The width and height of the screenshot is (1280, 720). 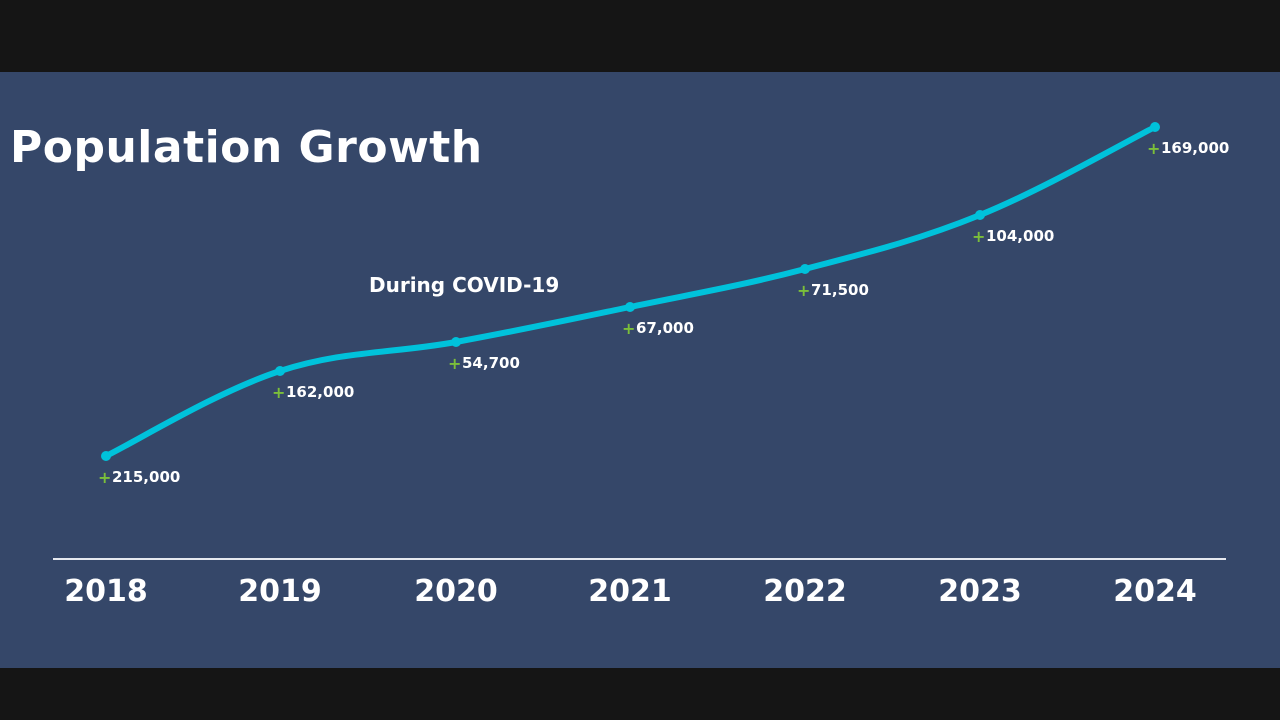 What do you see at coordinates (280, 591) in the screenshot?
I see `x-tick-2019: 2019` at bounding box center [280, 591].